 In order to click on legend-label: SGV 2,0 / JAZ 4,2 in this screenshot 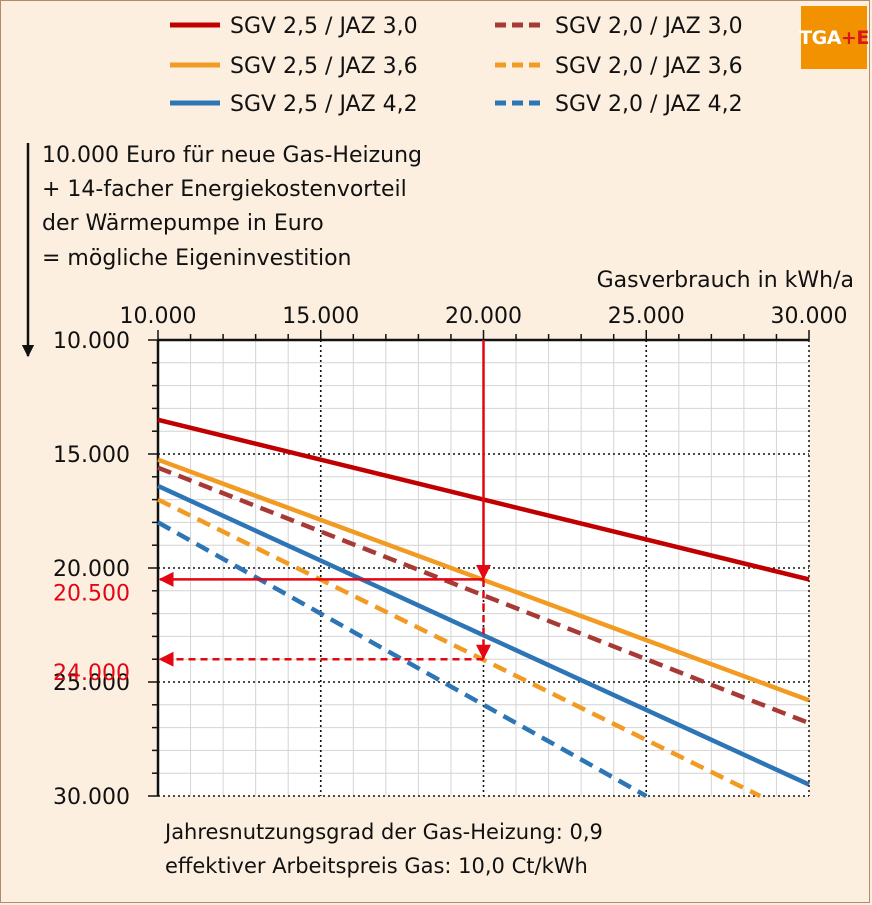, I will do `click(649, 104)`.